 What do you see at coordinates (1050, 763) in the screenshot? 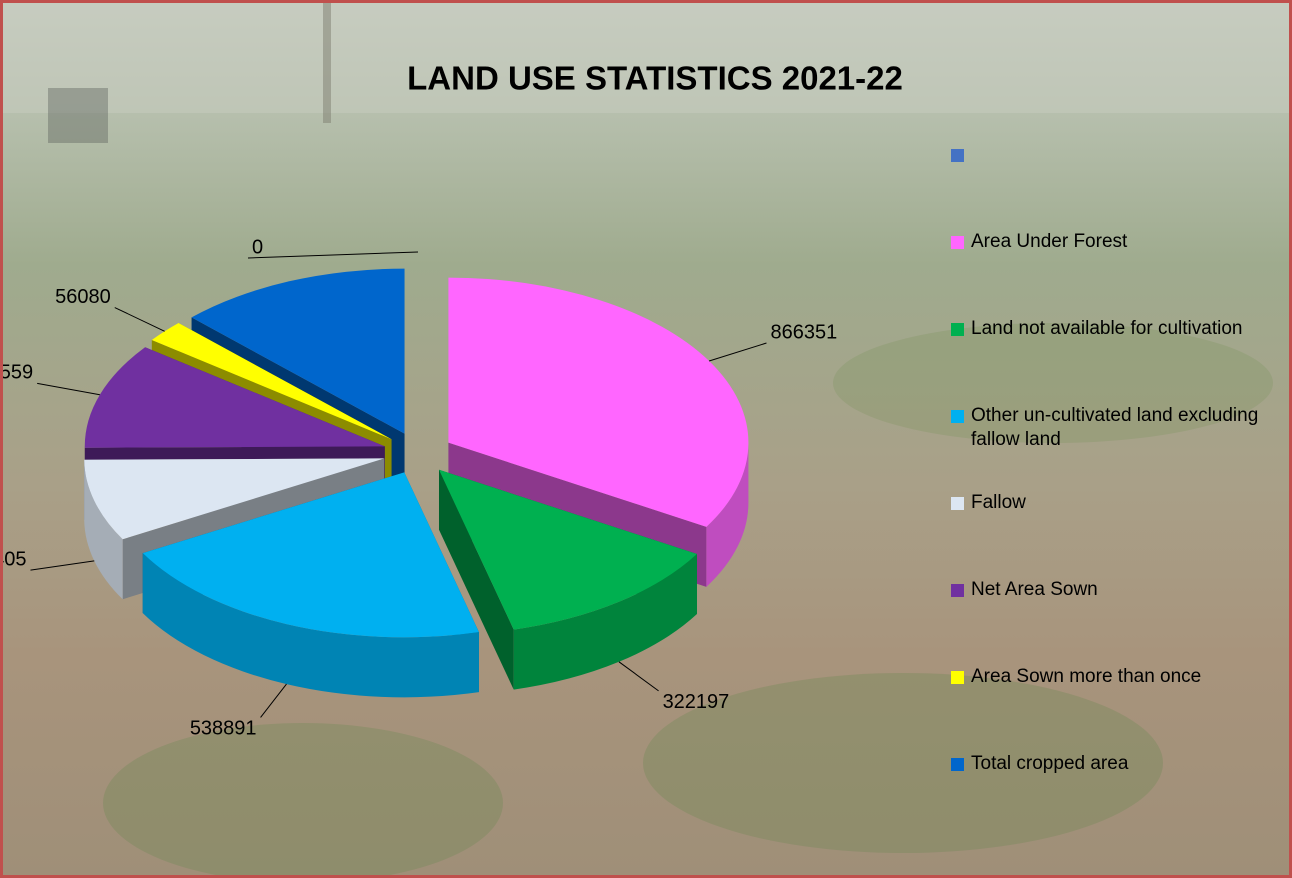
I see `legend-label: Total cropped area` at bounding box center [1050, 763].